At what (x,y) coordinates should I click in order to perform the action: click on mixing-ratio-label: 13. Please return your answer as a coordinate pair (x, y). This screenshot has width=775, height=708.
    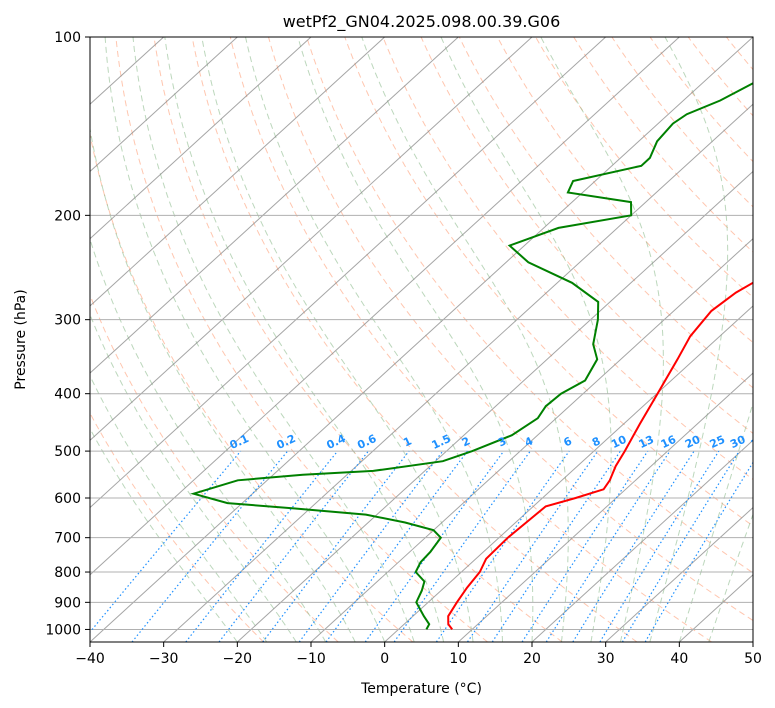
    Looking at the image, I should click on (646, 442).